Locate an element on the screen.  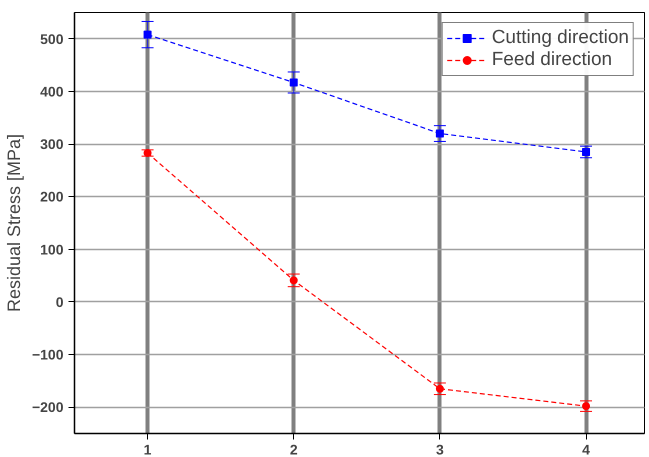
y-tick-label: 100 is located at coordinates (52, 249).